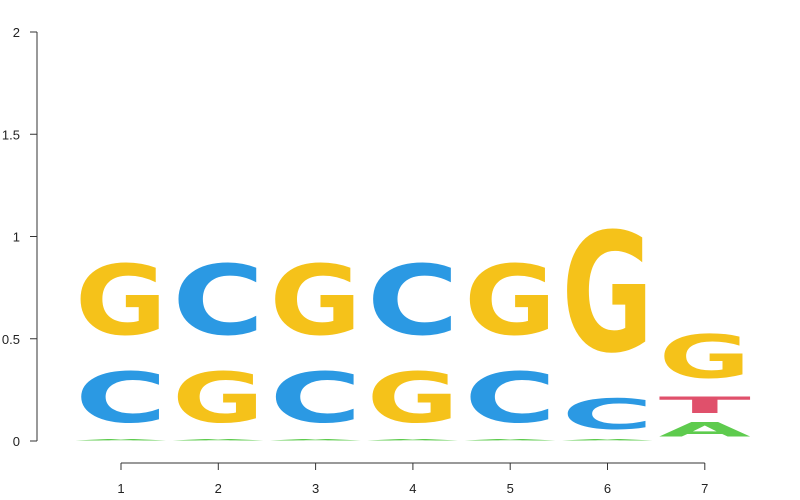  What do you see at coordinates (120, 488) in the screenshot?
I see `x-tick-label: 1` at bounding box center [120, 488].